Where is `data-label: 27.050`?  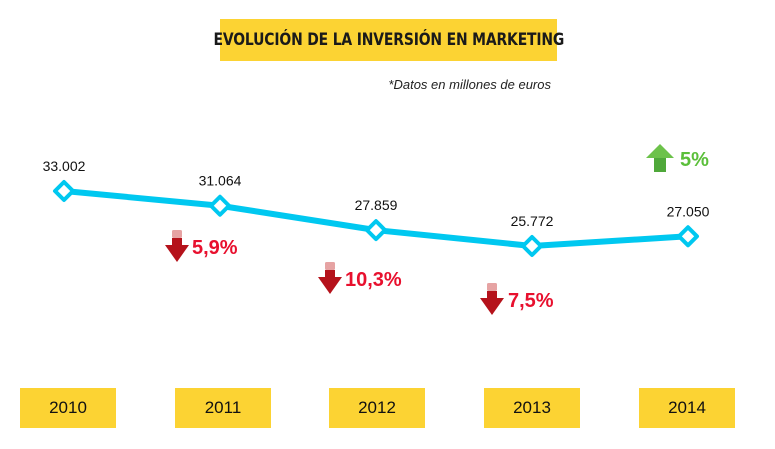
data-label: 27.050 is located at coordinates (688, 211).